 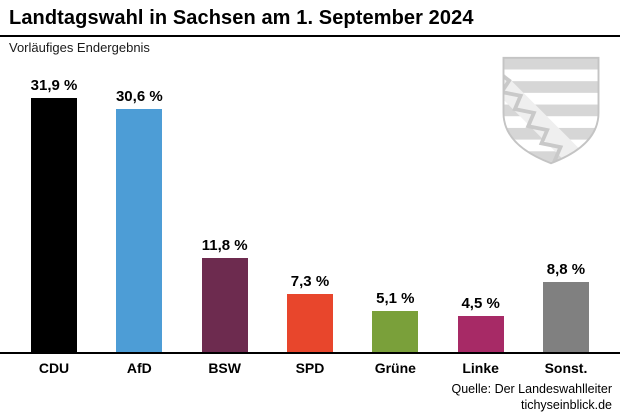 I want to click on category-labels: CDU AfD BSW SPD Grüne Linke Sonst., so click(x=310, y=368).